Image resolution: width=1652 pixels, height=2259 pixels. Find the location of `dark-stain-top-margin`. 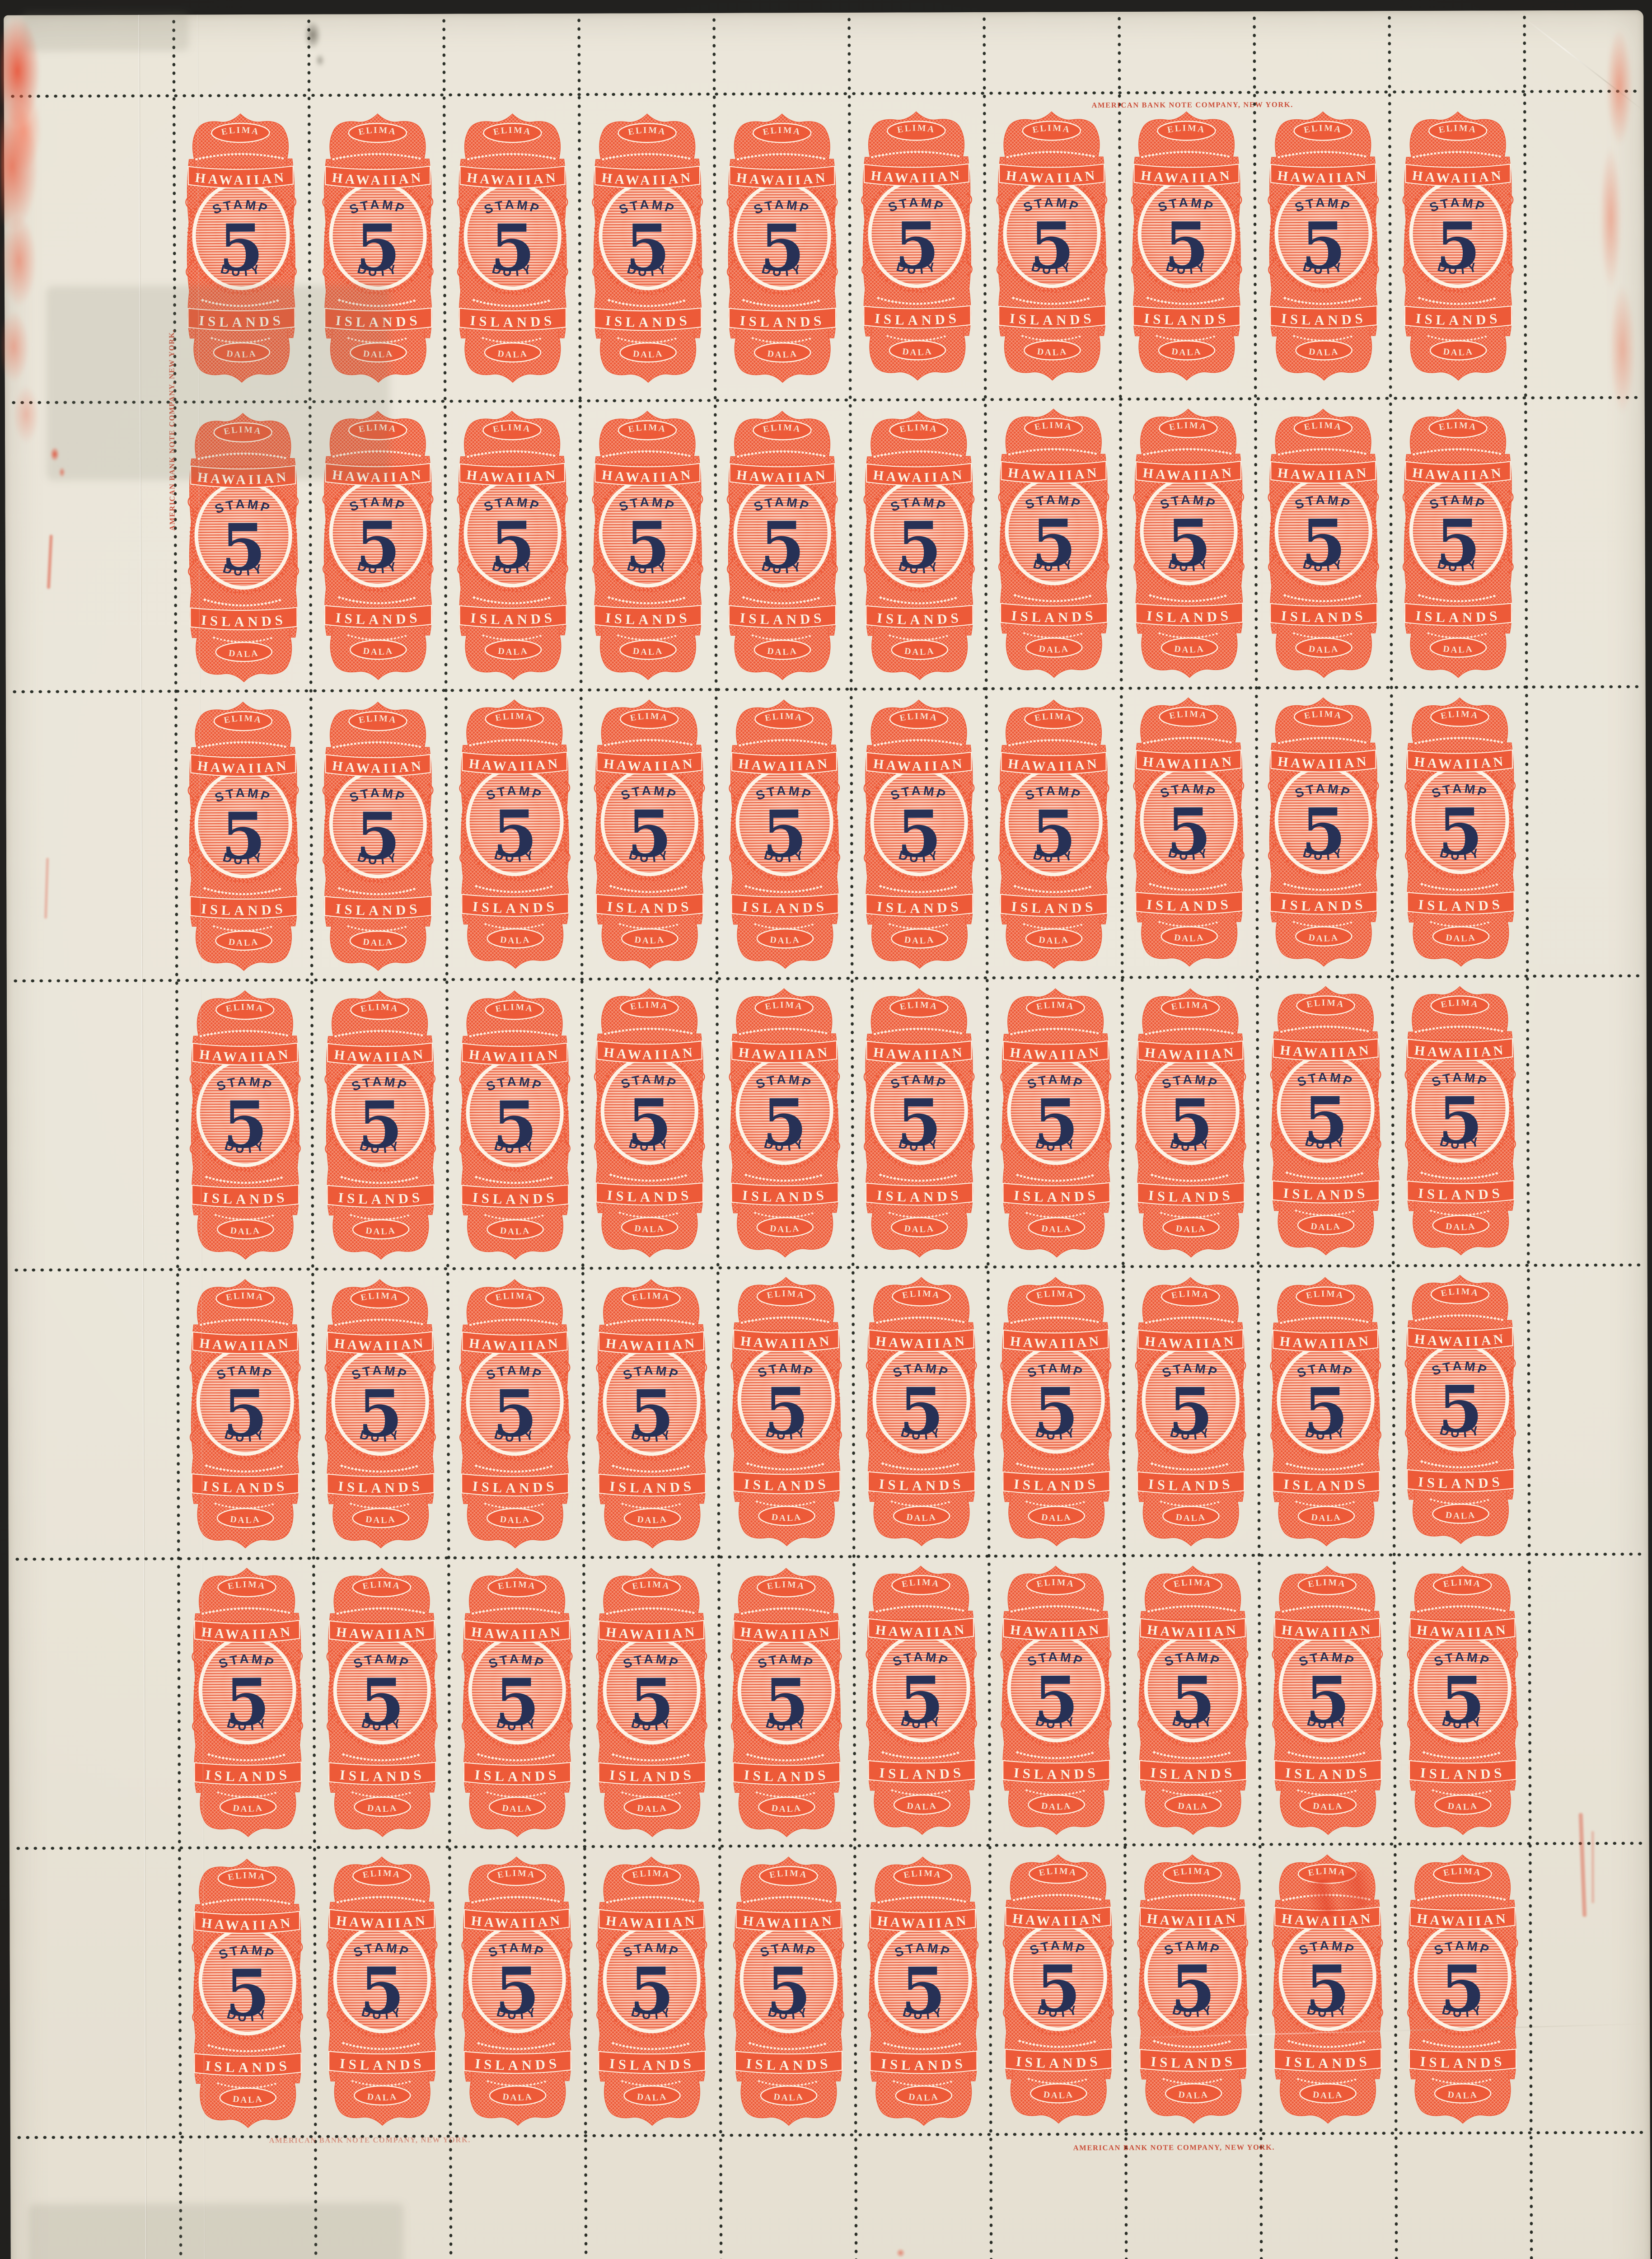

dark-stain-top-margin is located at coordinates (313, 42).